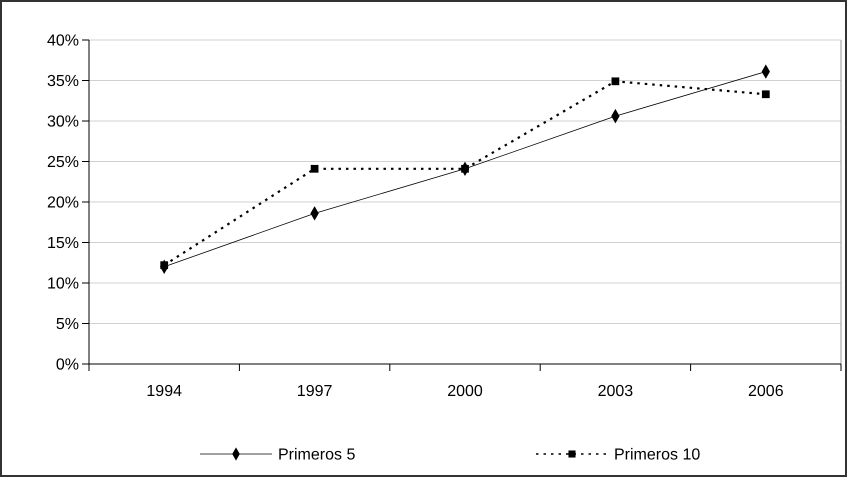 This screenshot has height=477, width=847. I want to click on y-tick-label: 10%, so click(62, 284).